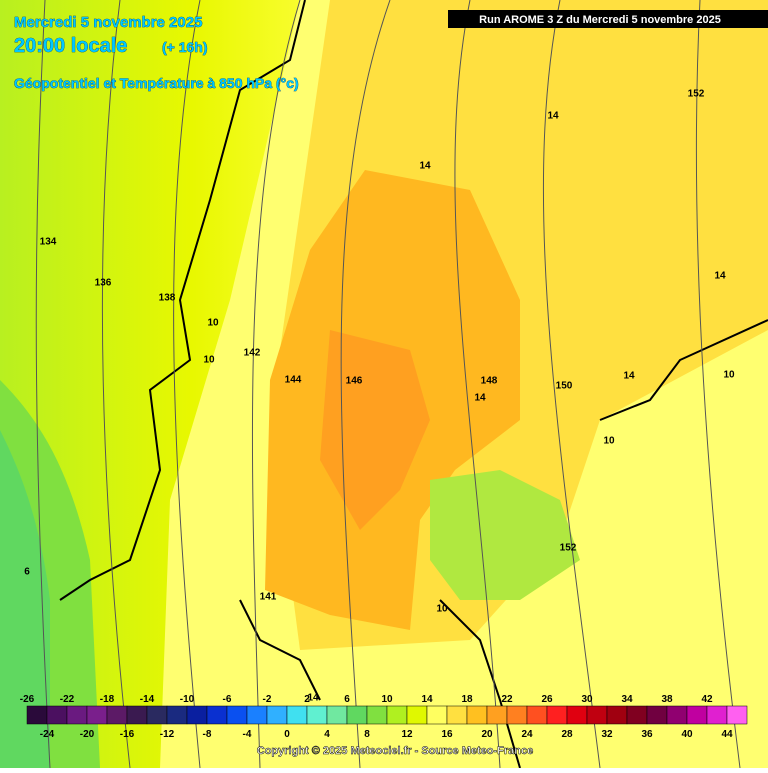  I want to click on colorbar-top-label: 34, so click(627, 699).